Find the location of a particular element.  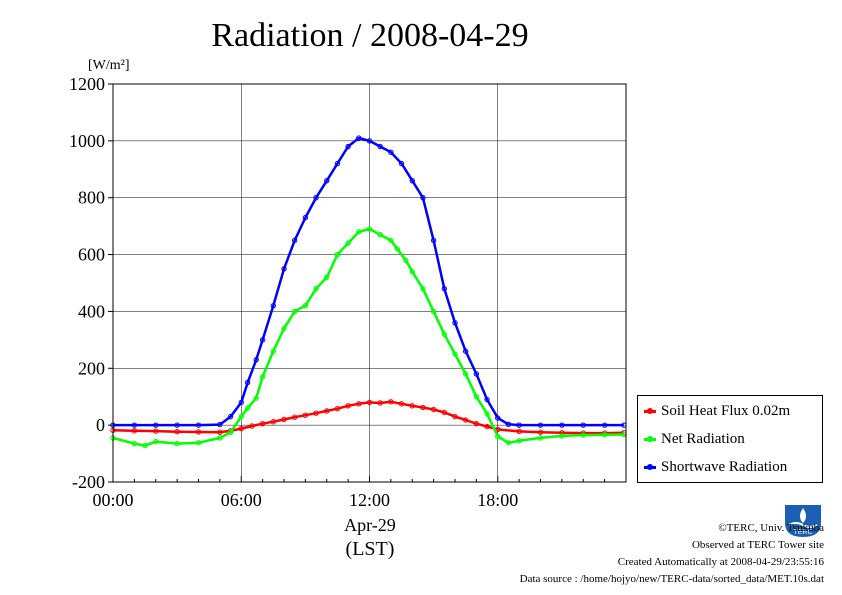

legend-swatch-green is located at coordinates (650, 438).